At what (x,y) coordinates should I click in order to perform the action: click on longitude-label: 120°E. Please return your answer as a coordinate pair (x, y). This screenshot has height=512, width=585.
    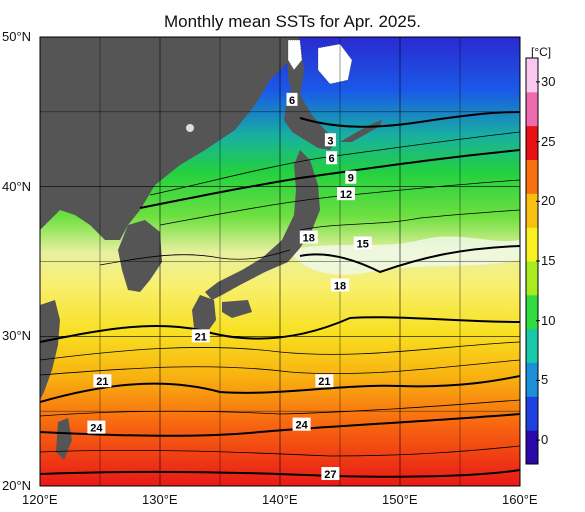
    Looking at the image, I should click on (40, 499).